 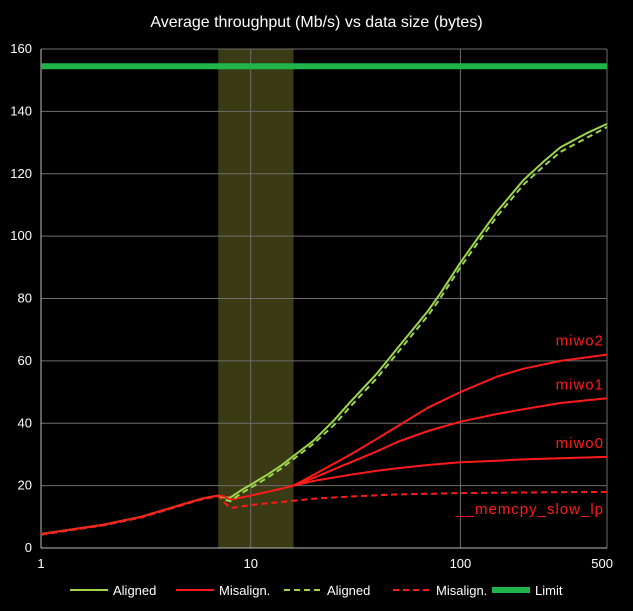 I want to click on y-tick-label: 120, so click(x=21, y=173).